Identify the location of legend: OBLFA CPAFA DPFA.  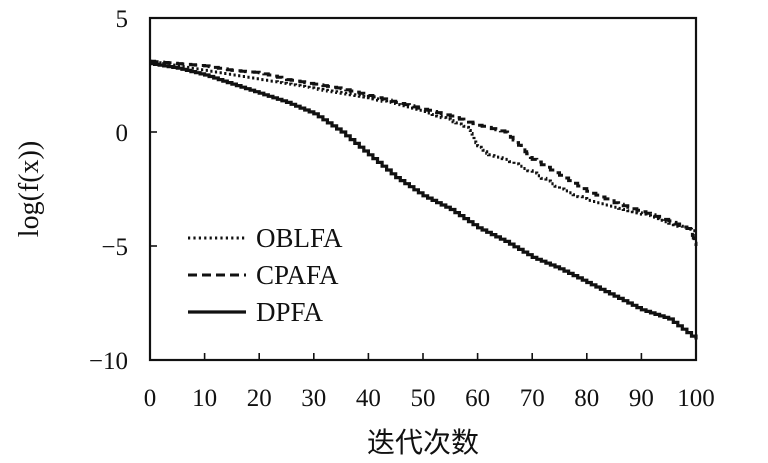
(265, 275).